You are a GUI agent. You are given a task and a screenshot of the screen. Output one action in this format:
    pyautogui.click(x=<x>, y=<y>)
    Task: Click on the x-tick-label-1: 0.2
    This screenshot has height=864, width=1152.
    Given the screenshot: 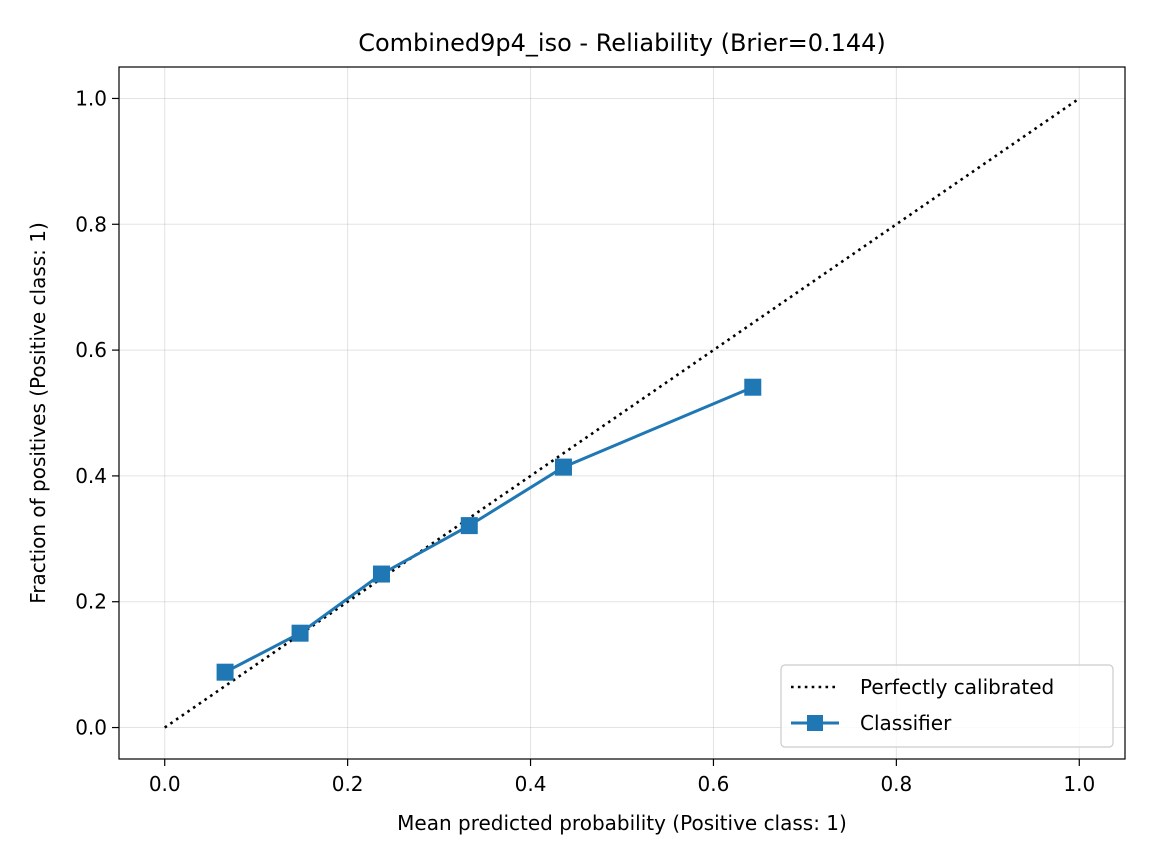 What is the action you would take?
    pyautogui.click(x=348, y=784)
    